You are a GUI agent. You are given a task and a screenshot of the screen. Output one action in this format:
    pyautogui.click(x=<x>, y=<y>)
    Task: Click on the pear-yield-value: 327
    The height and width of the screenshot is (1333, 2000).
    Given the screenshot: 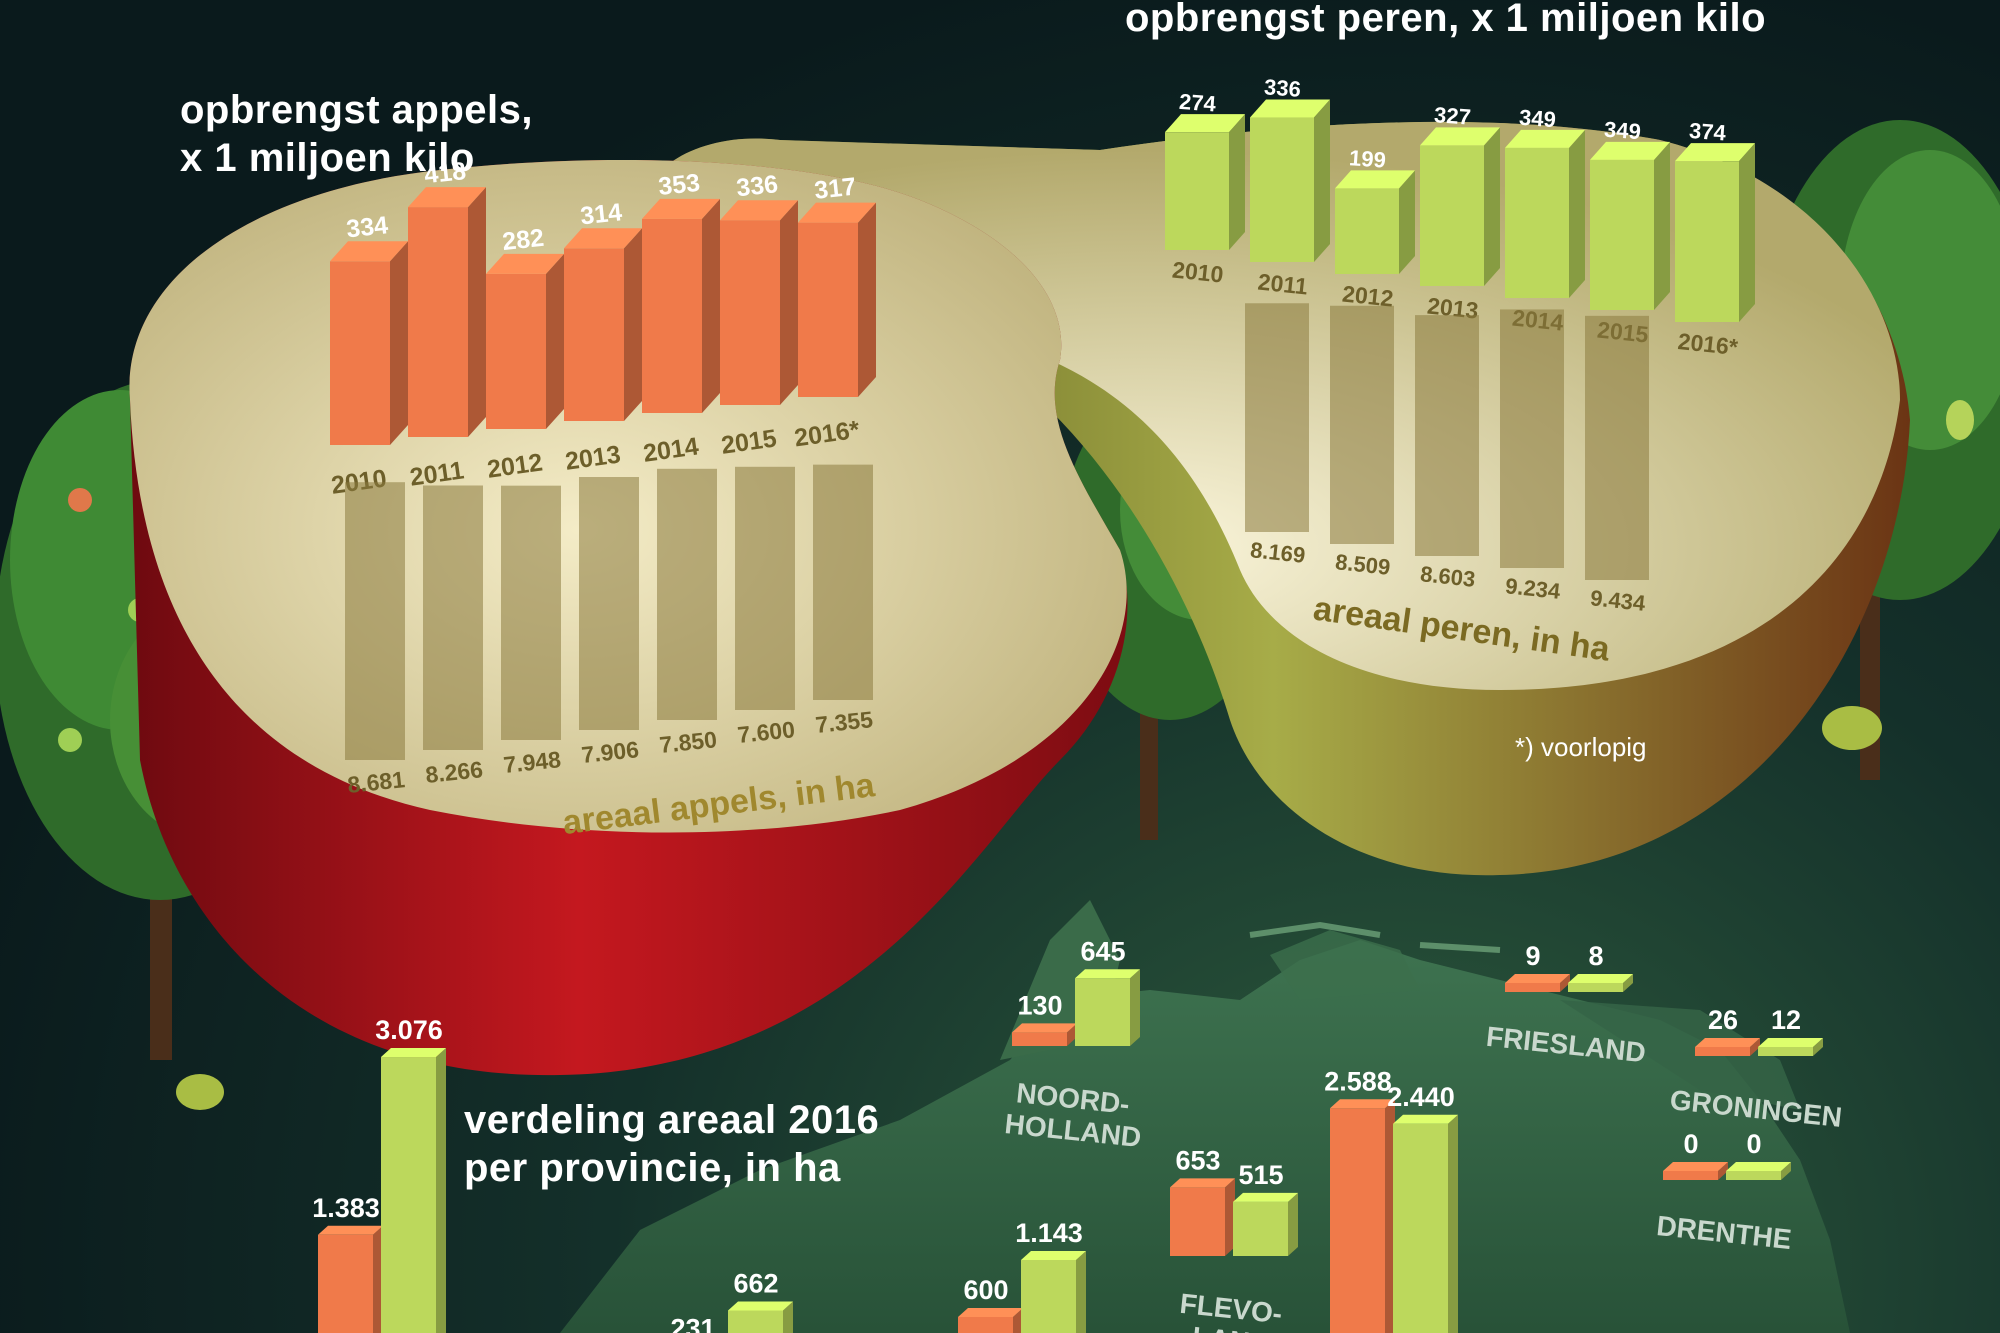 What is the action you would take?
    pyautogui.click(x=1452, y=116)
    